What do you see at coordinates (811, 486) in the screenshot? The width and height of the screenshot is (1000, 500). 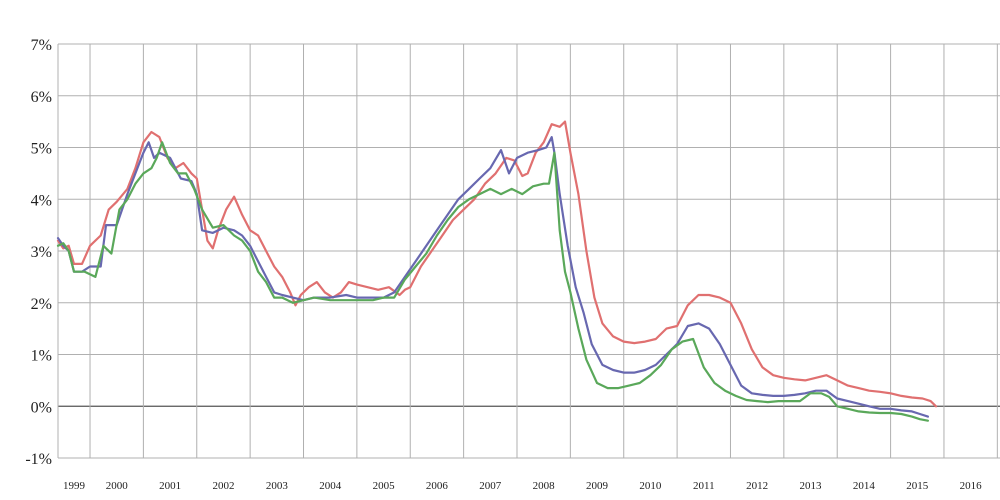 I see `x-tick-label: 2013` at bounding box center [811, 486].